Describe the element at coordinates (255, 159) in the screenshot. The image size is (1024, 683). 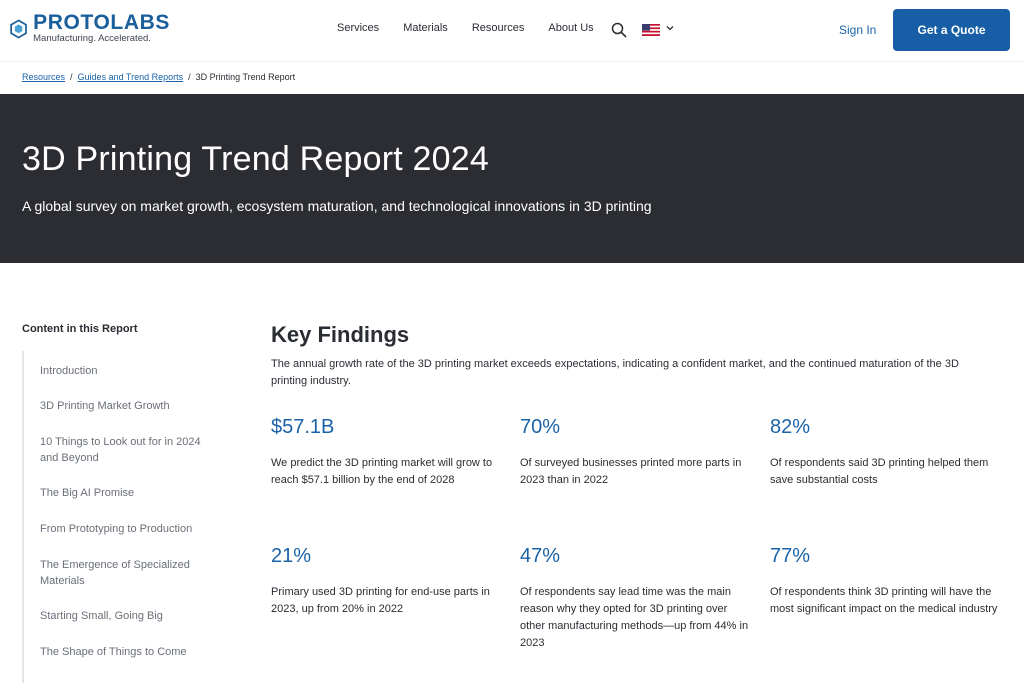
I see `page-title: 3D Printing Trend Report 2024` at that location.